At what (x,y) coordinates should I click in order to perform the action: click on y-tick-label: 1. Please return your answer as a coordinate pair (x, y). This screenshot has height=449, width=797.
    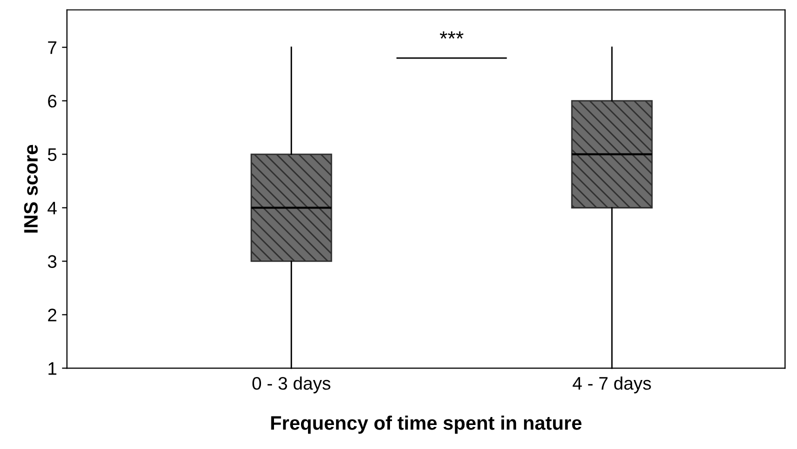
    Looking at the image, I should click on (52, 368).